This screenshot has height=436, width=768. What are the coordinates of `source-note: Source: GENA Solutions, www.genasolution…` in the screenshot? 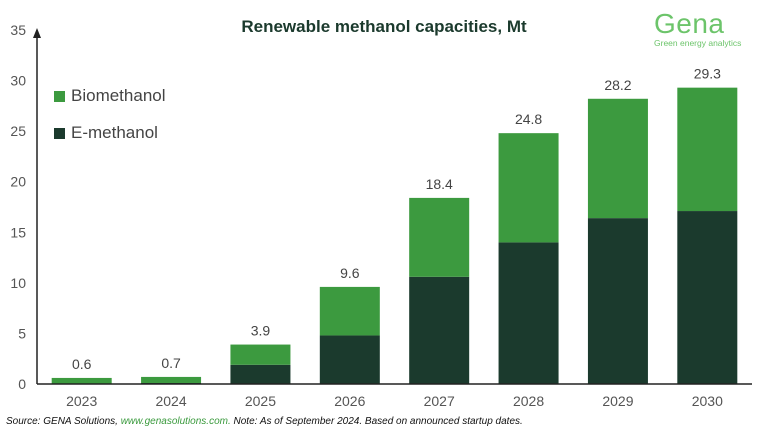 It's located at (264, 421).